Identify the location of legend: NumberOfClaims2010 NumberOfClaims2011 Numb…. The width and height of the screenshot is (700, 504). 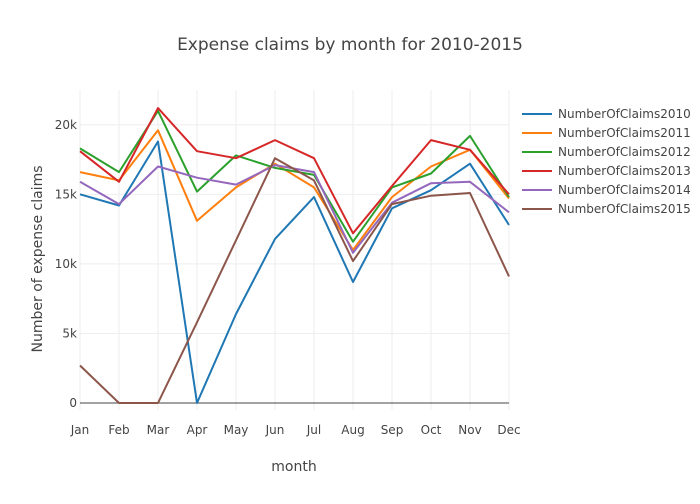
(606, 161).